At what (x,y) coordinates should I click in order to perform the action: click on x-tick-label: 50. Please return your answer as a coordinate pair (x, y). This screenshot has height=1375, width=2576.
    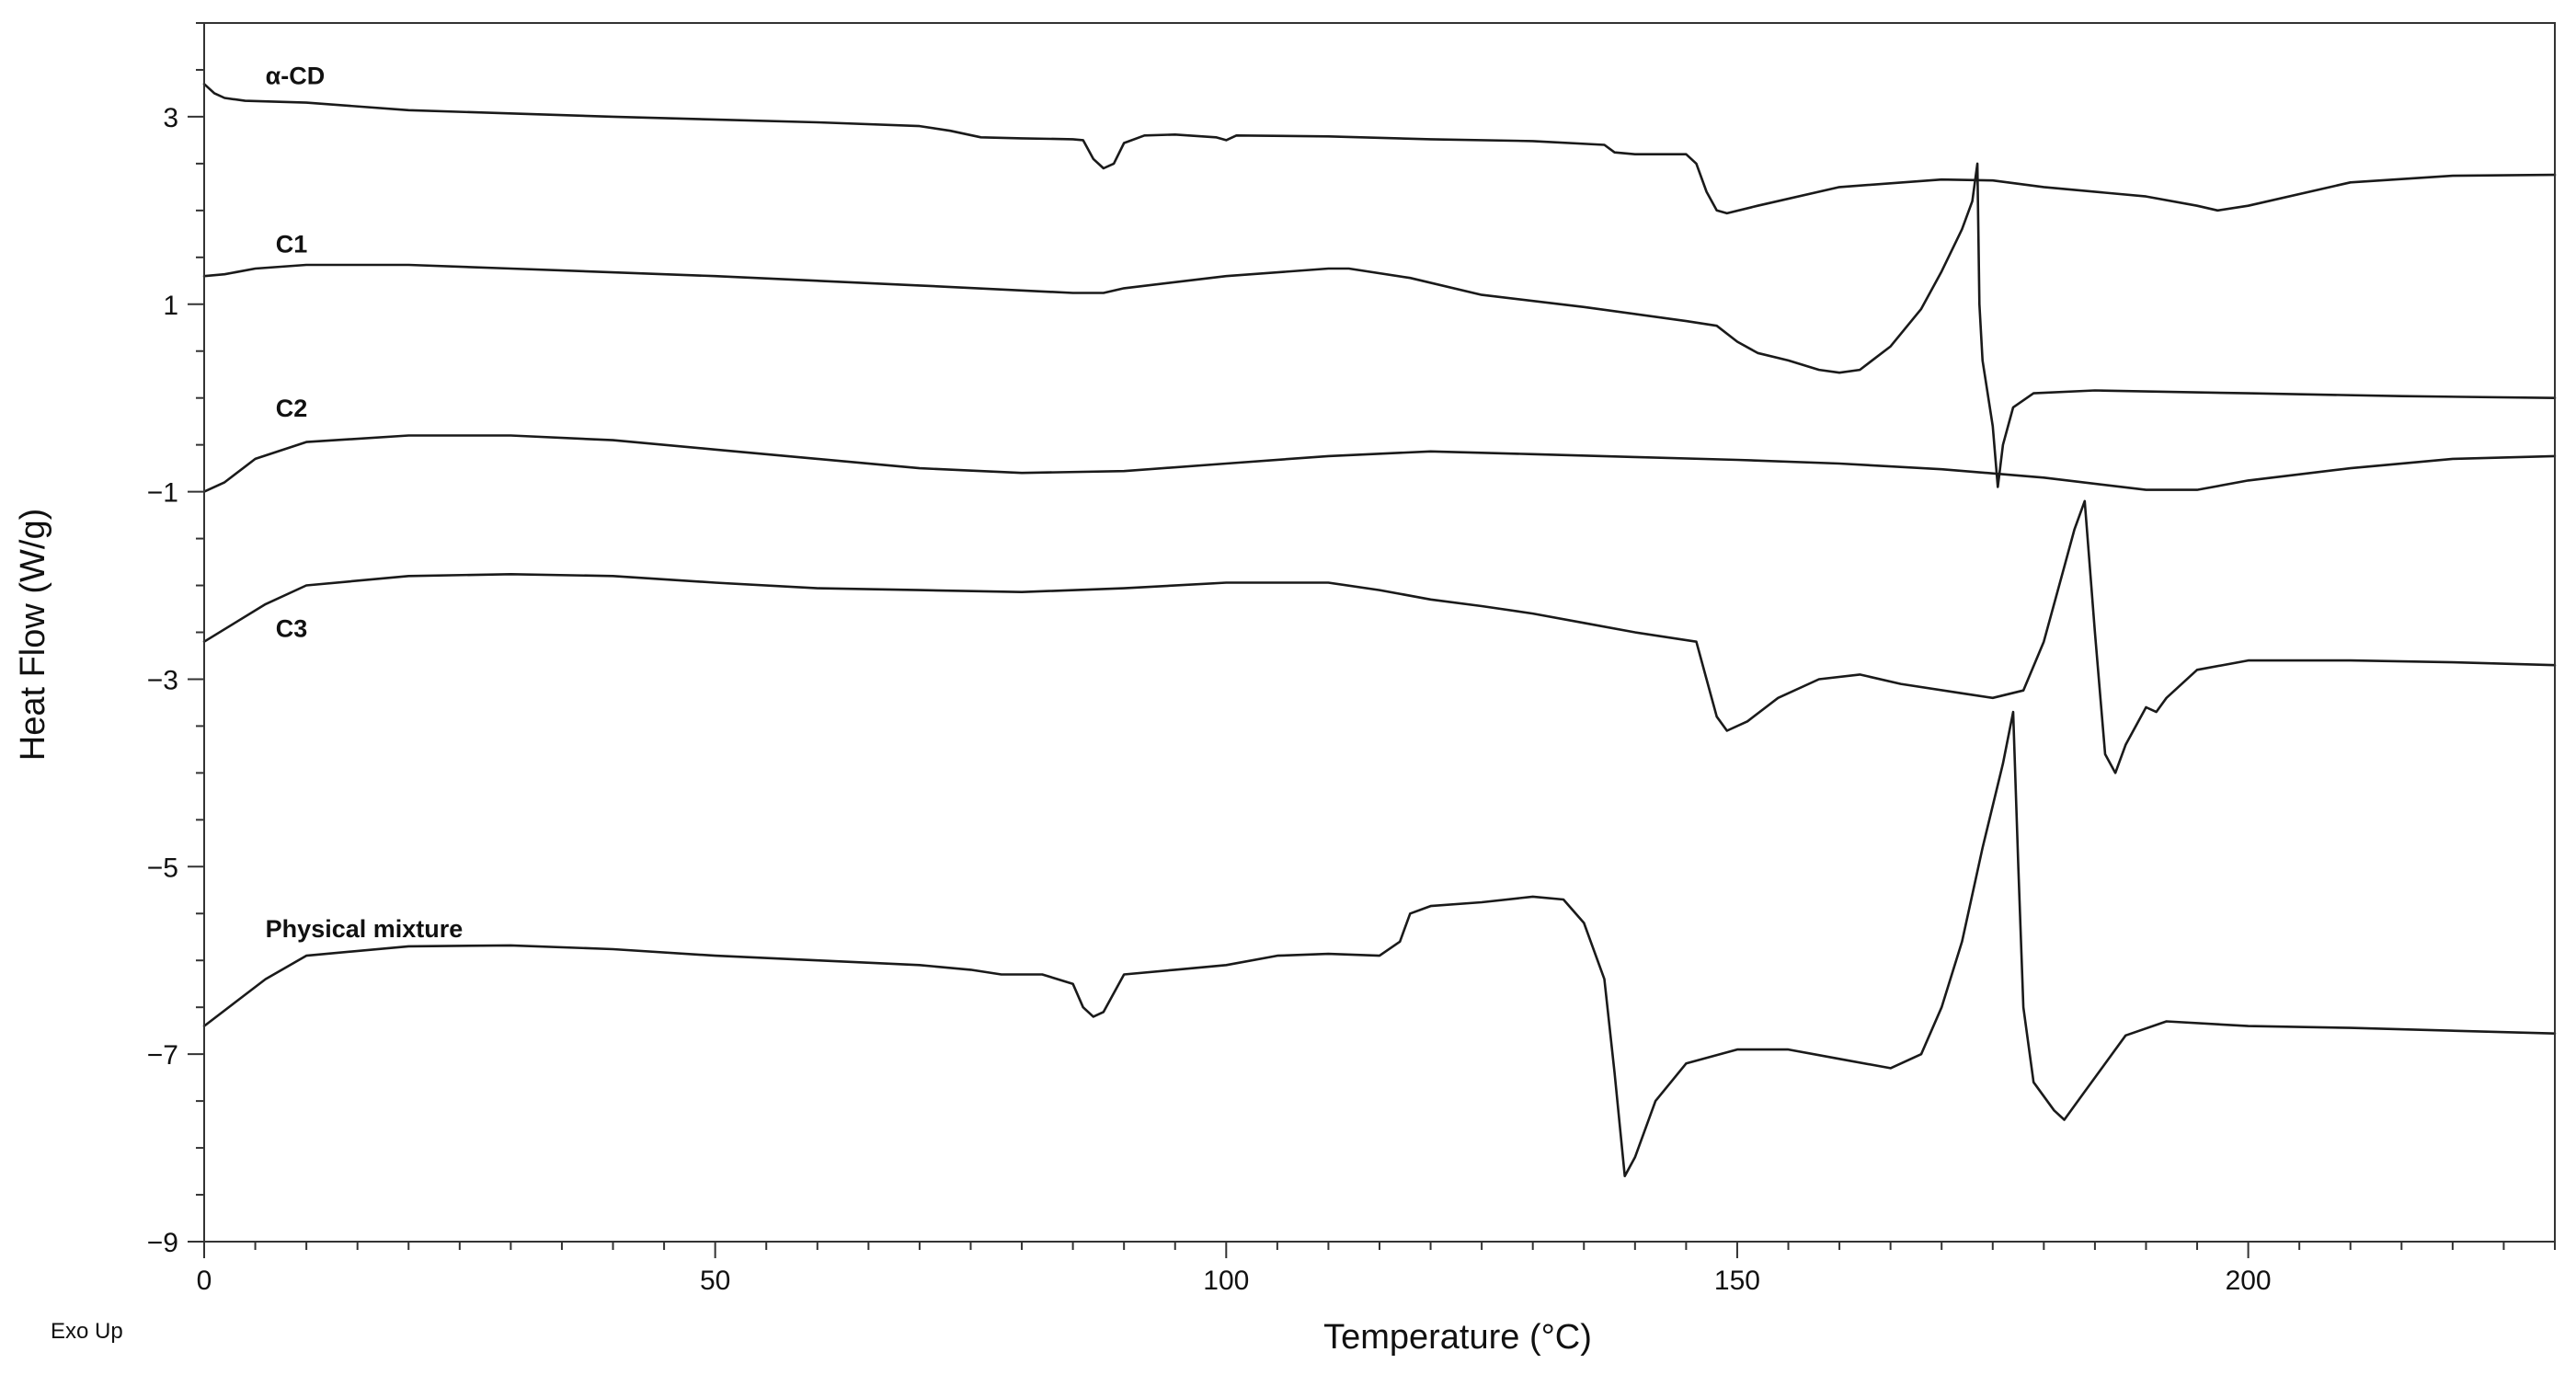
    Looking at the image, I should click on (715, 1281).